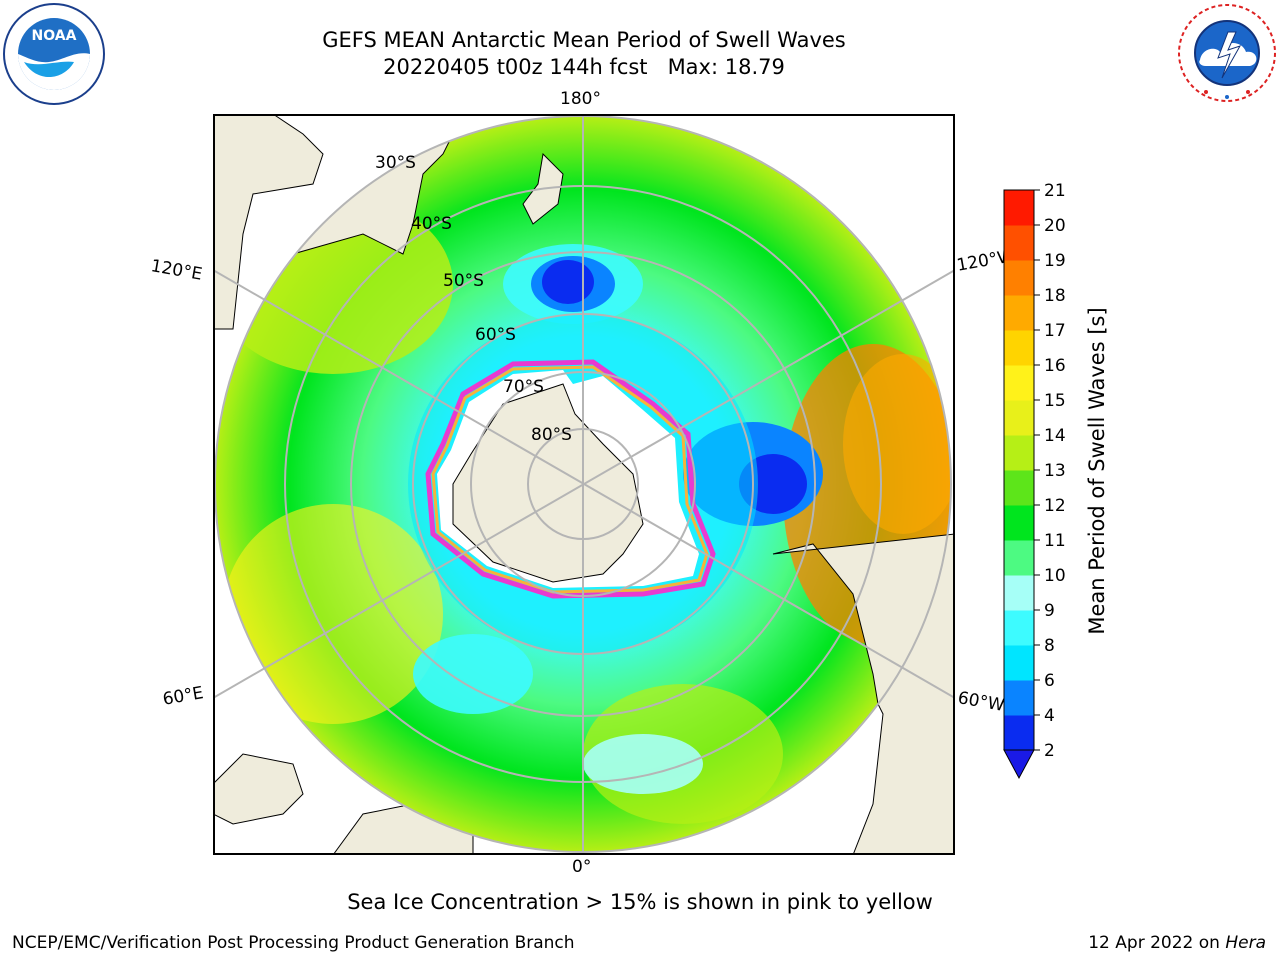  What do you see at coordinates (523, 387) in the screenshot?
I see `lat-label-70s: 70°S` at bounding box center [523, 387].